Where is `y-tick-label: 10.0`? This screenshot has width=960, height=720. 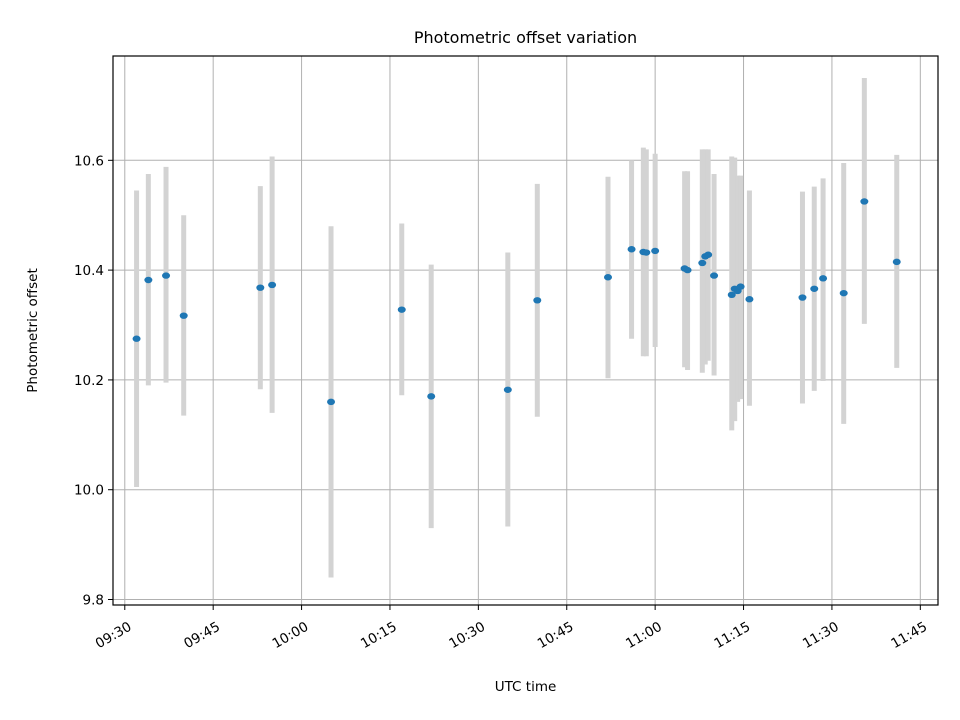 y-tick-label: 10.0 is located at coordinates (89, 491).